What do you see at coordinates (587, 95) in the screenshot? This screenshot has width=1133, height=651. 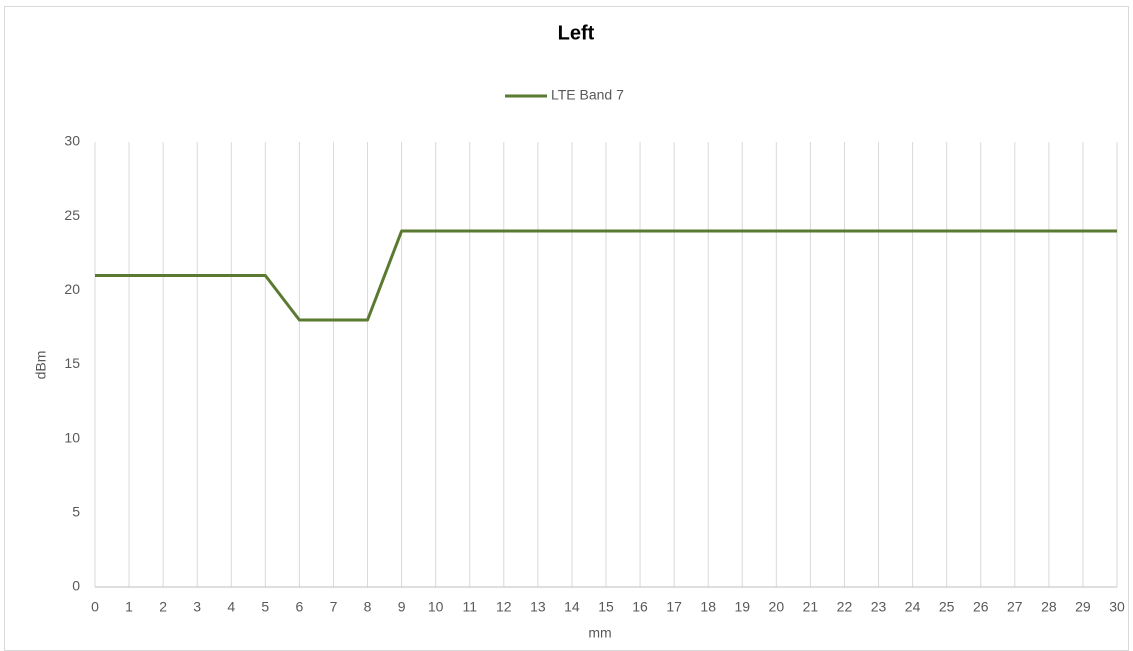 I see `legend-label: LTE Band 7` at bounding box center [587, 95].